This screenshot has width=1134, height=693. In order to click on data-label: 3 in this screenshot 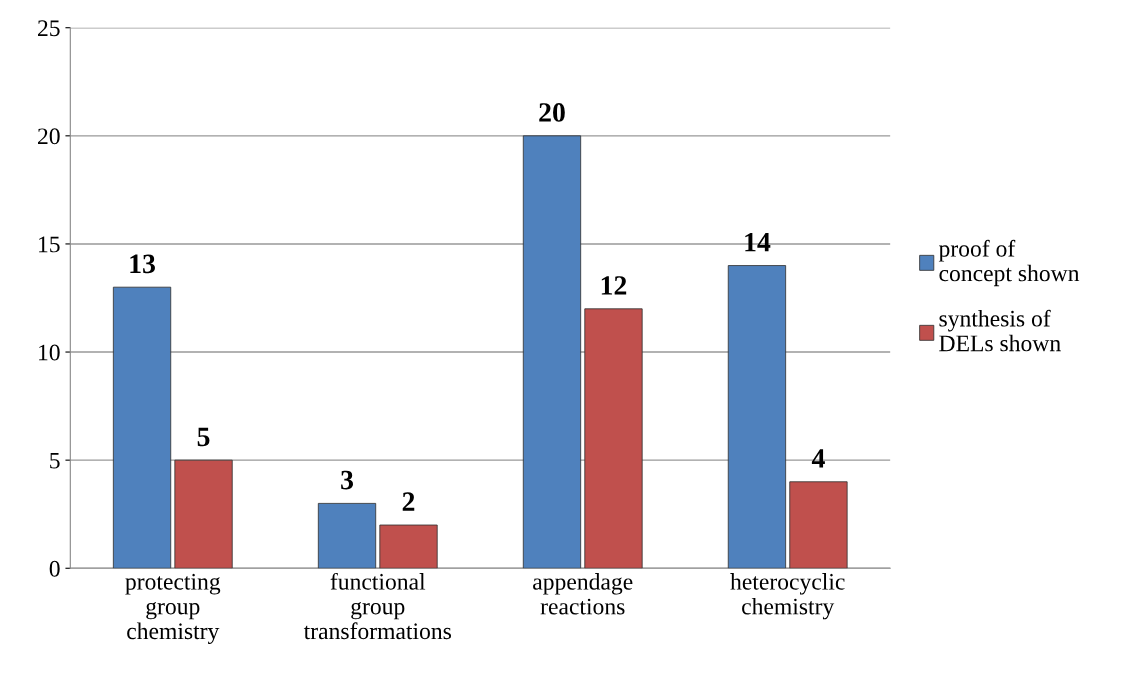, I will do `click(347, 480)`.